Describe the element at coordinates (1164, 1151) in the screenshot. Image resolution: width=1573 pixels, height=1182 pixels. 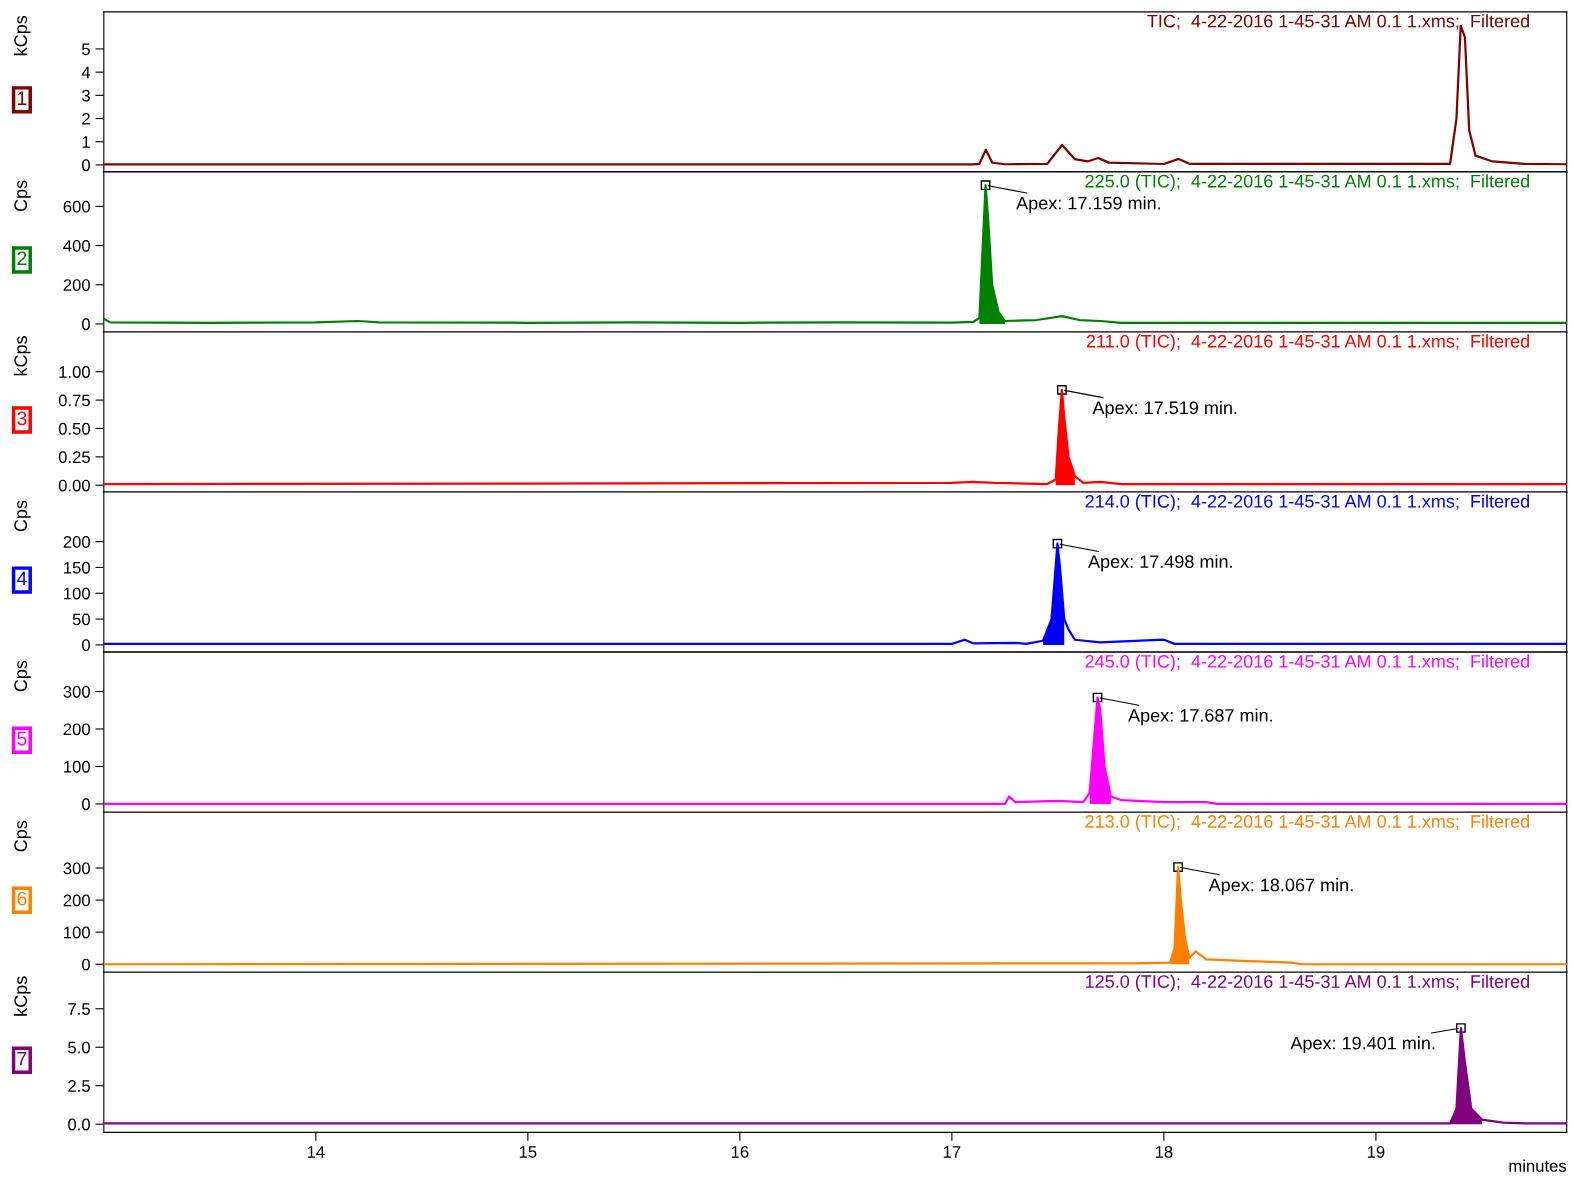
I see `x-tick-label: 18` at that location.